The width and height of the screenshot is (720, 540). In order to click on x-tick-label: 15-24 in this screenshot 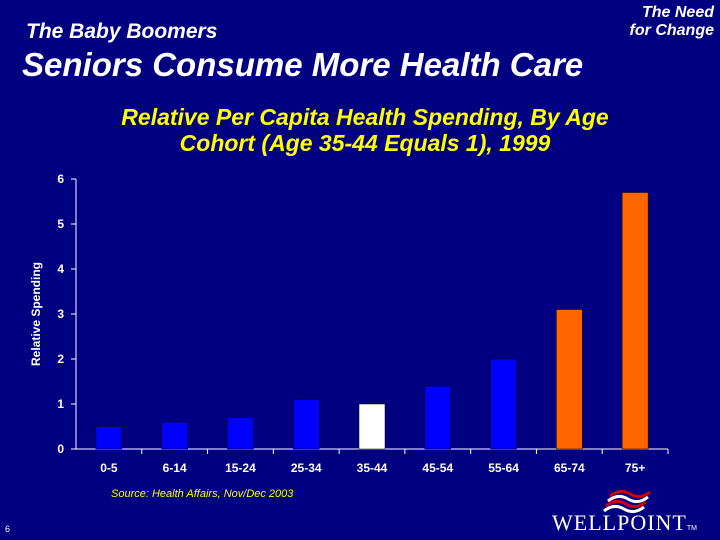, I will do `click(240, 468)`.